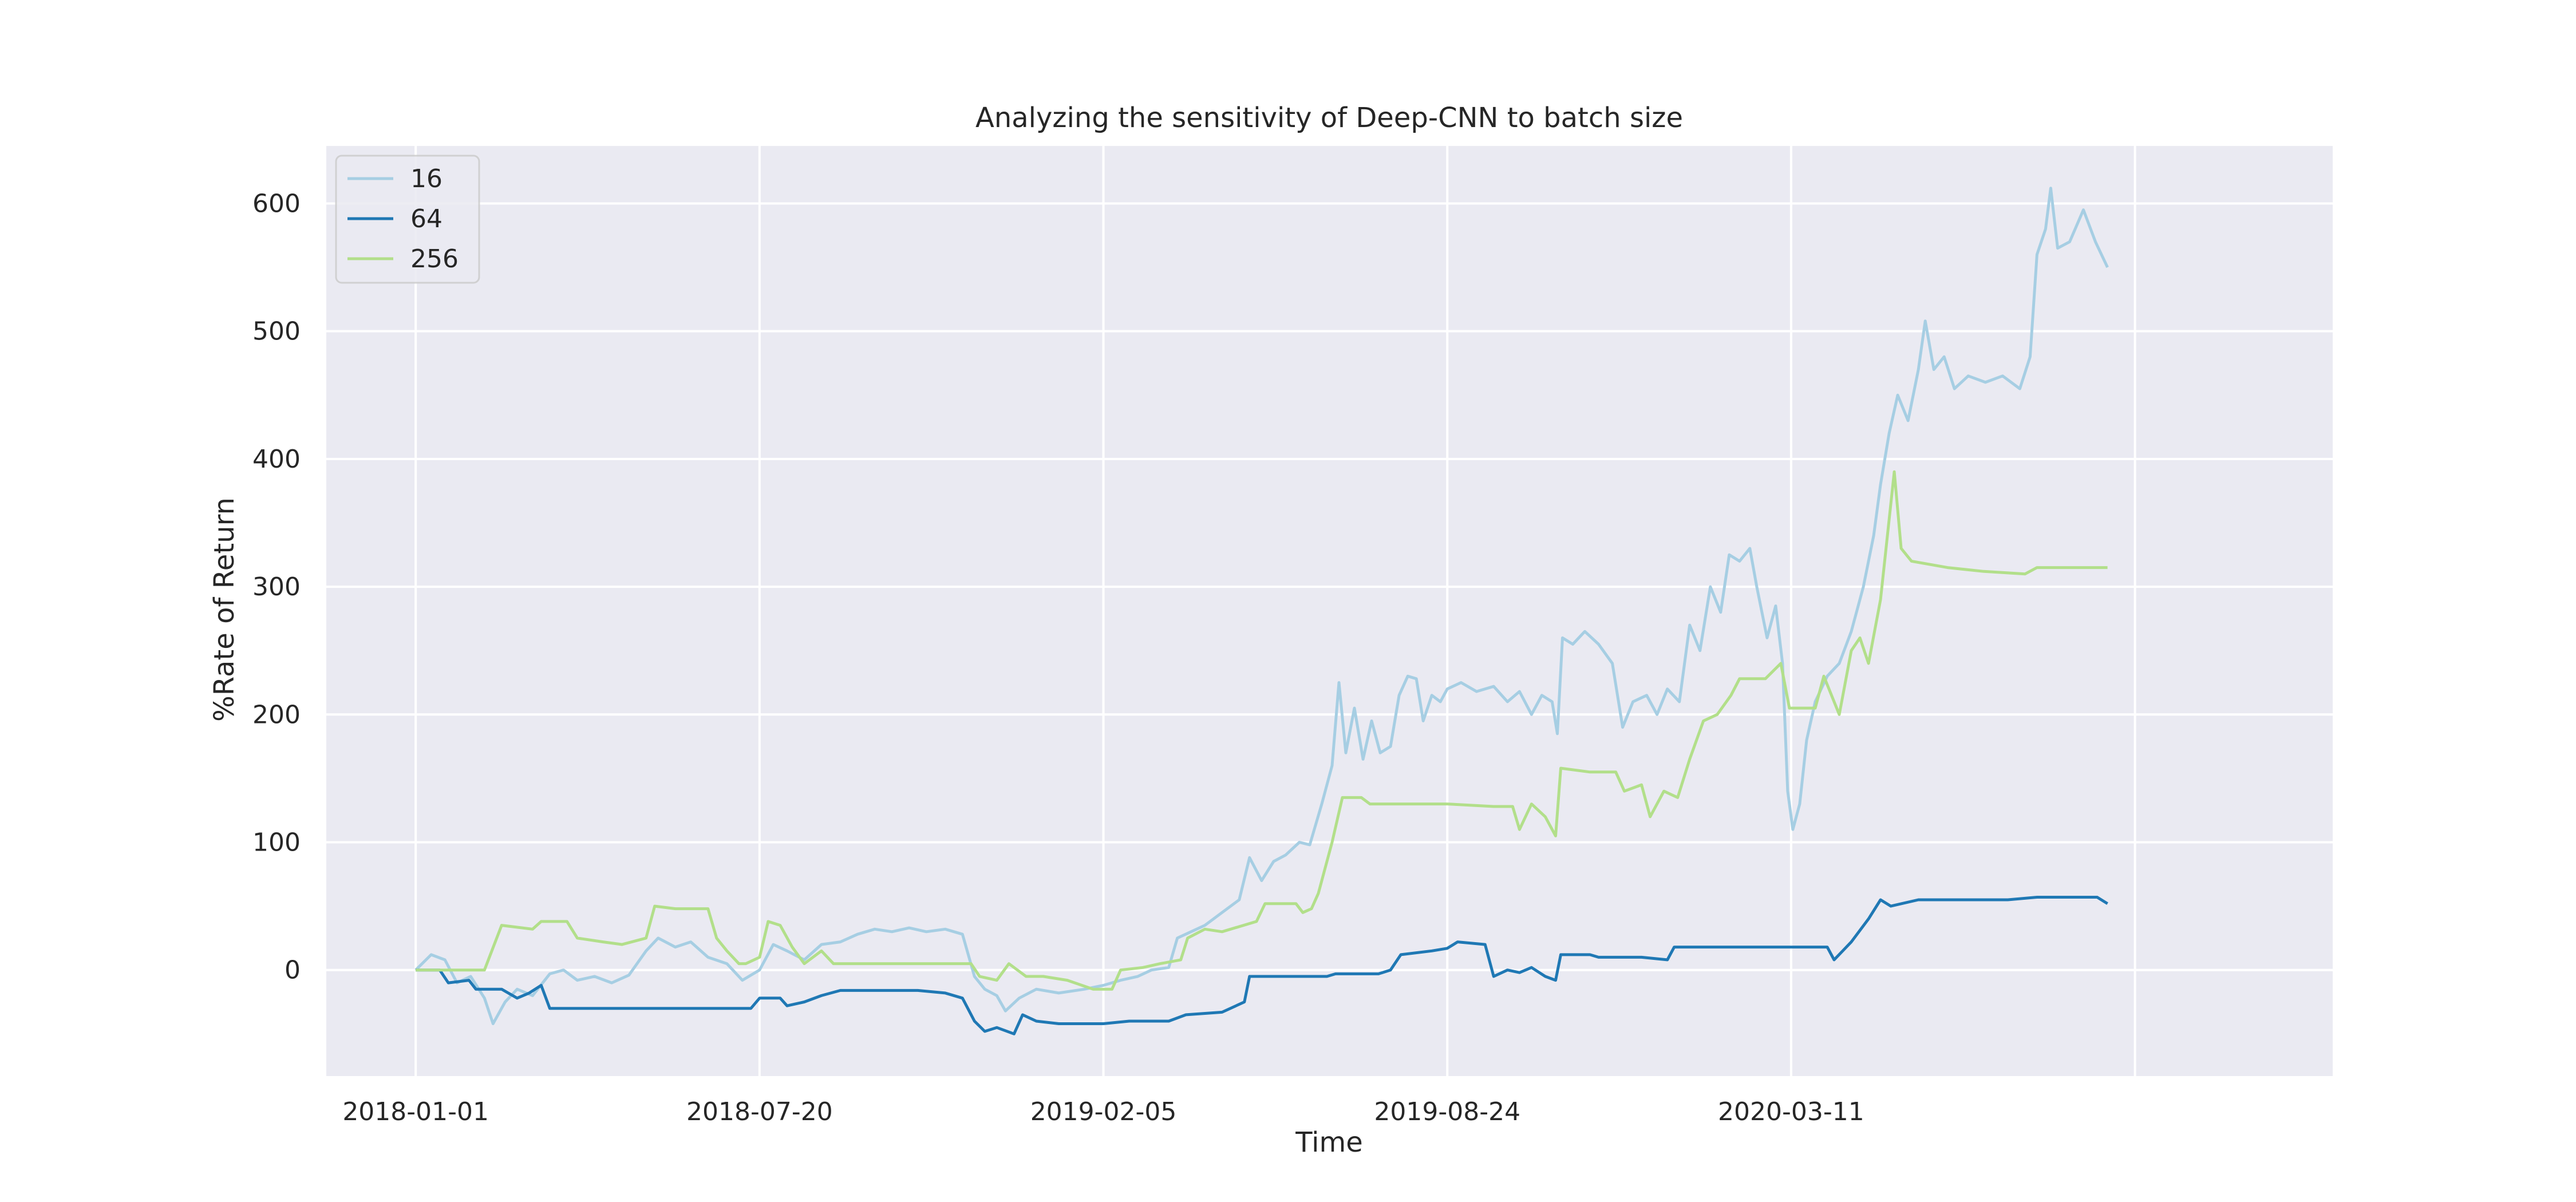  I want to click on legend-label-256: 256, so click(434, 259).